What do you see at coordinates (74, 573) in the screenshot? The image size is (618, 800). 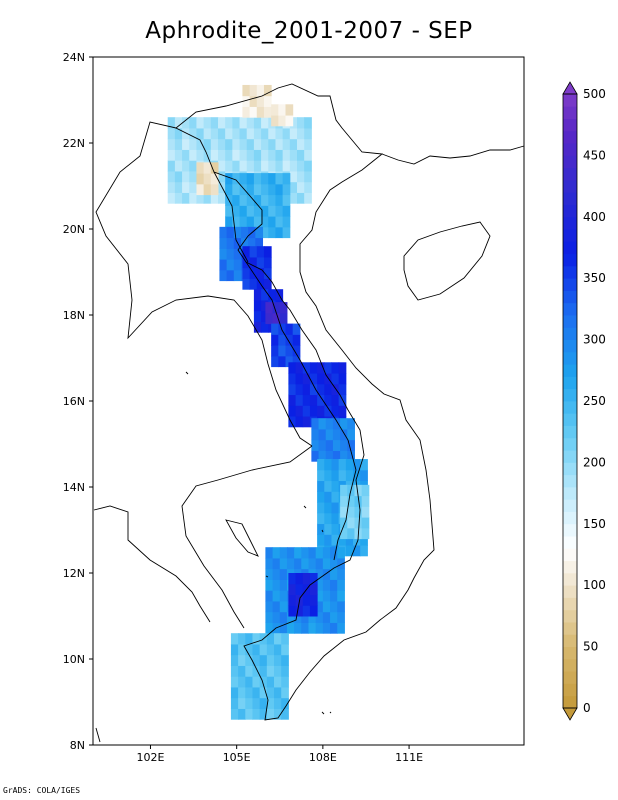 I see `lat-tick-label: 12N` at bounding box center [74, 573].